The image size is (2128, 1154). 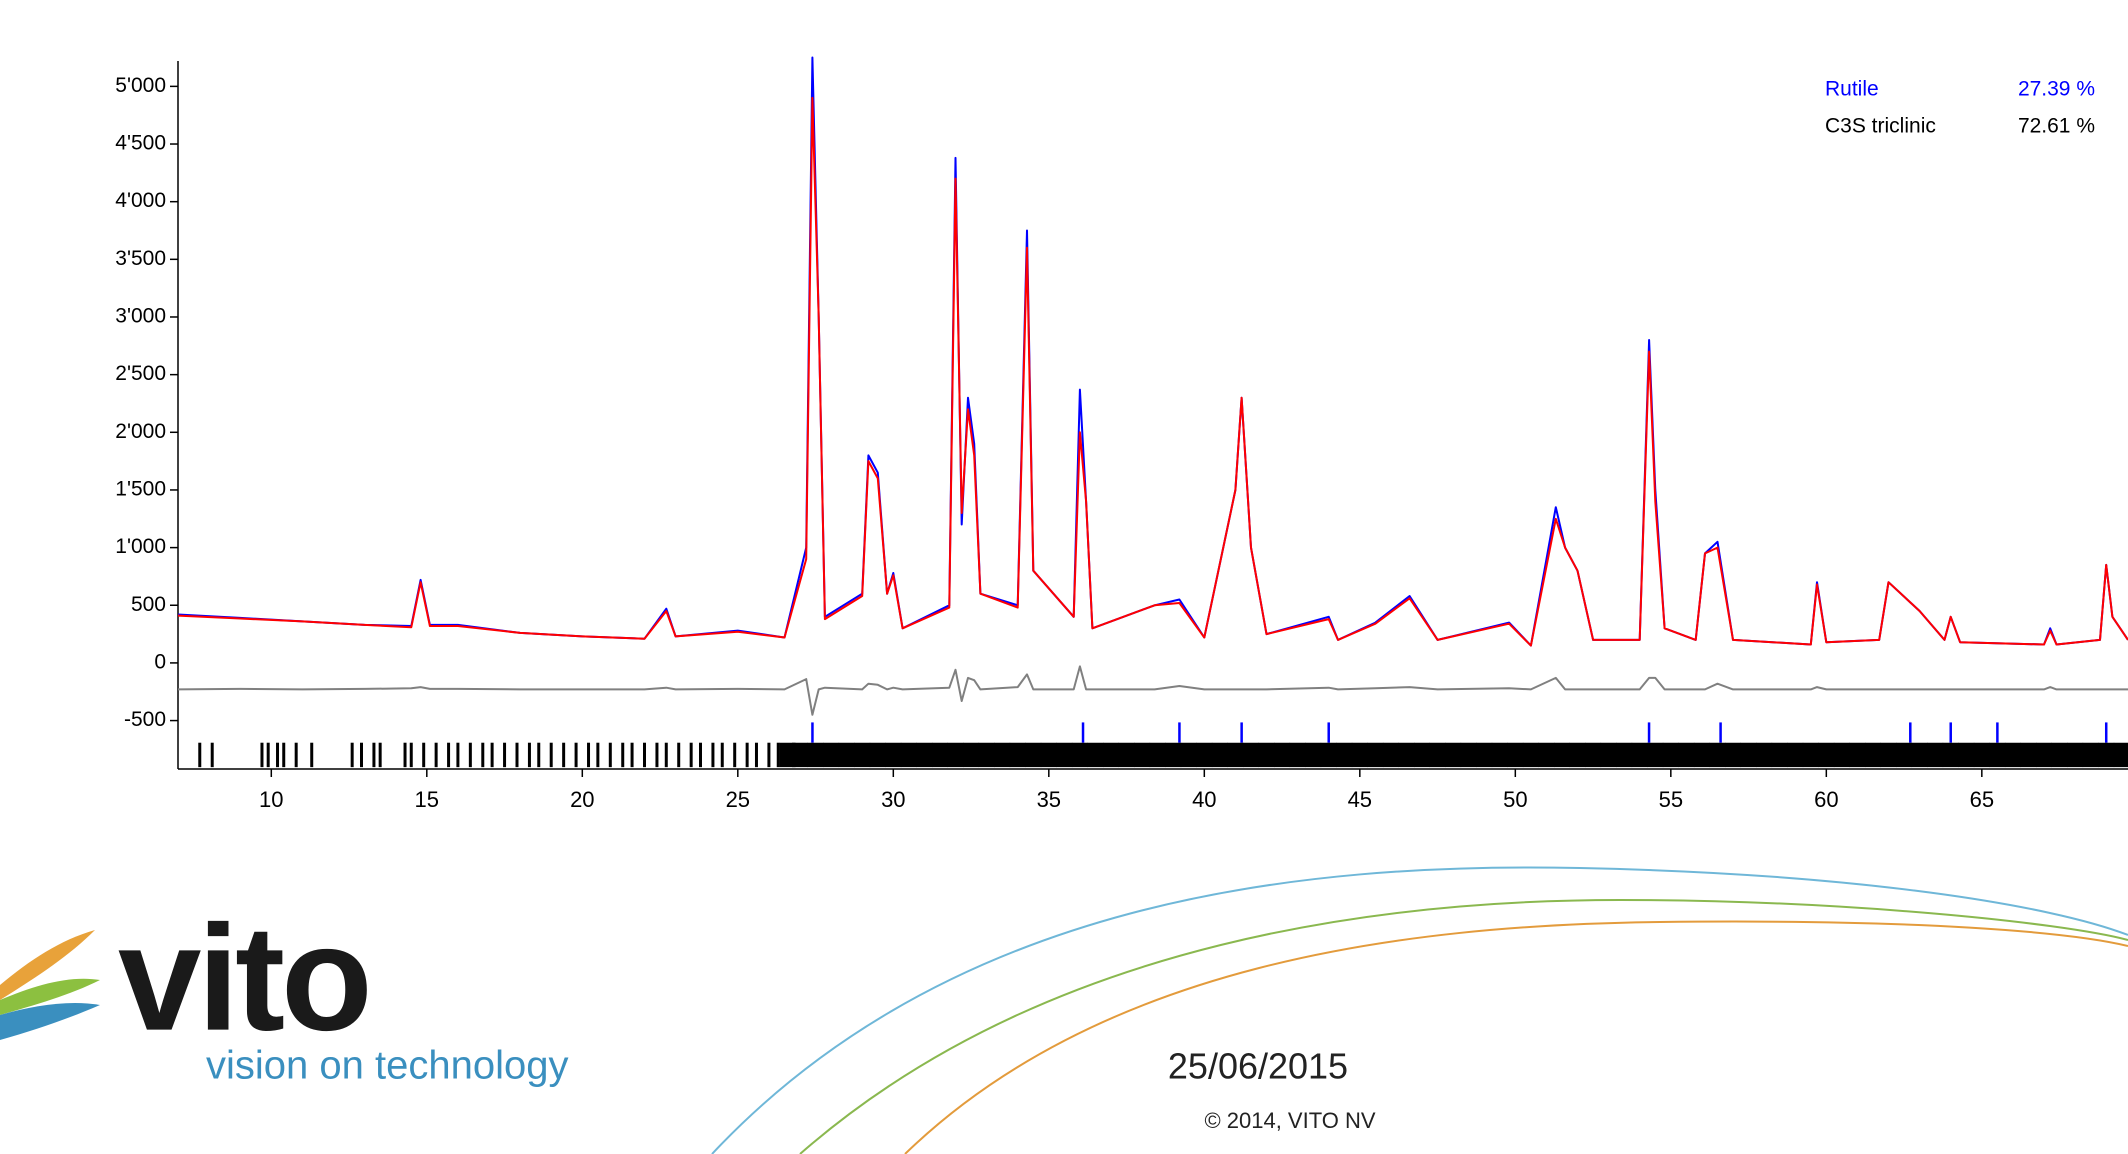 What do you see at coordinates (160, 661) in the screenshot?
I see `y-tick-label: 0` at bounding box center [160, 661].